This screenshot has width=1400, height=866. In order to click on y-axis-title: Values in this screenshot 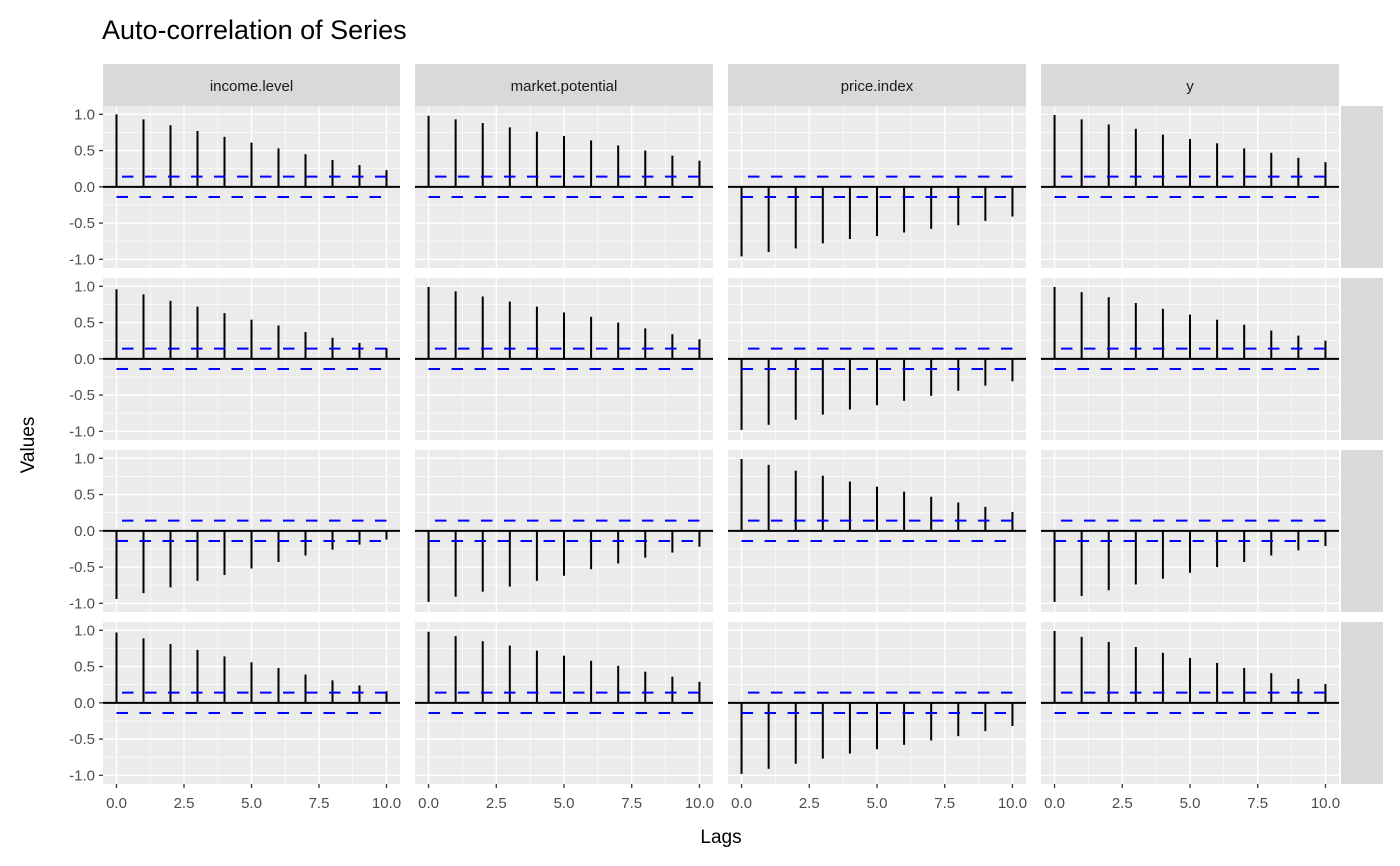, I will do `click(28, 445)`.